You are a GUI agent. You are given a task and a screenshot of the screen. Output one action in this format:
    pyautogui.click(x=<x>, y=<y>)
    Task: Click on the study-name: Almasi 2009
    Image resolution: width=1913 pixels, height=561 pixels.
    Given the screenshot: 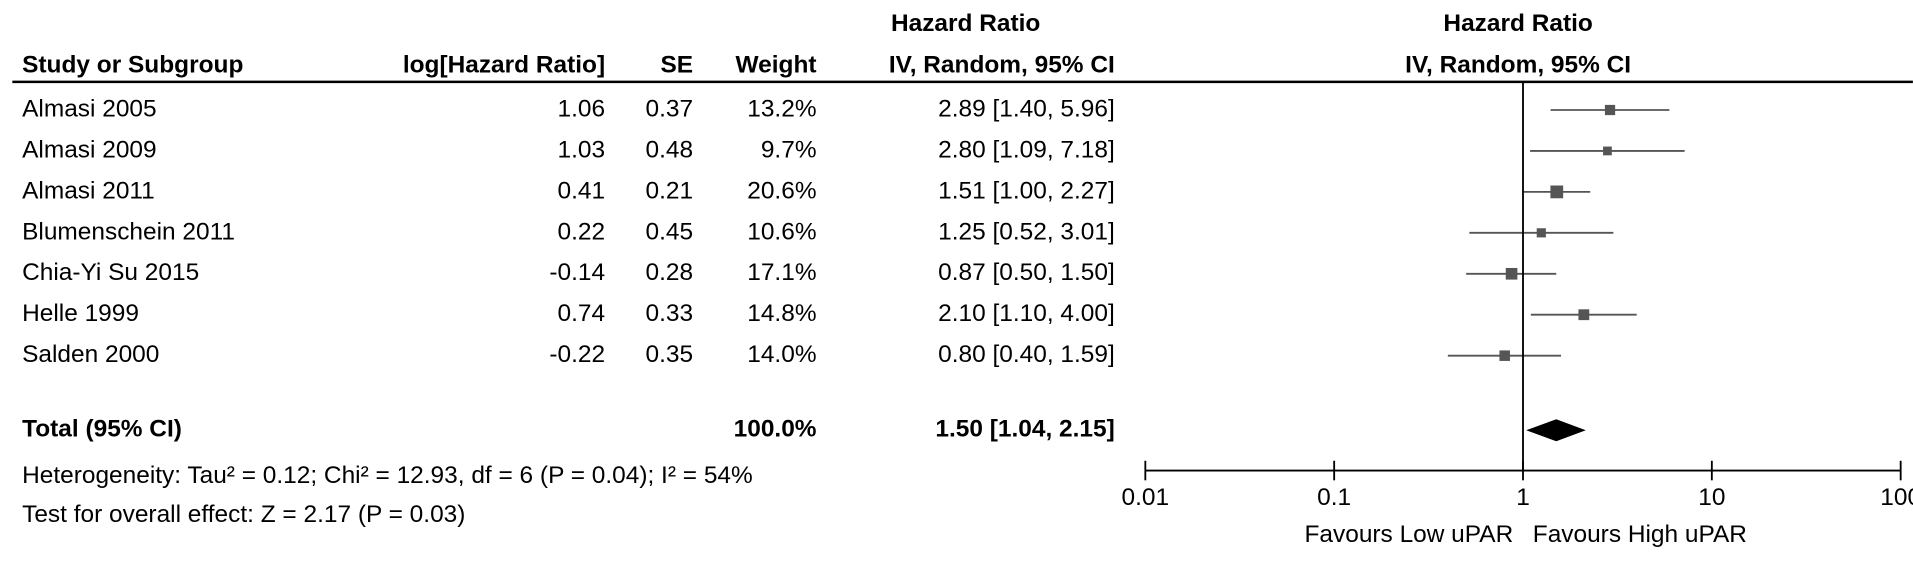 What is the action you would take?
    pyautogui.click(x=89, y=149)
    